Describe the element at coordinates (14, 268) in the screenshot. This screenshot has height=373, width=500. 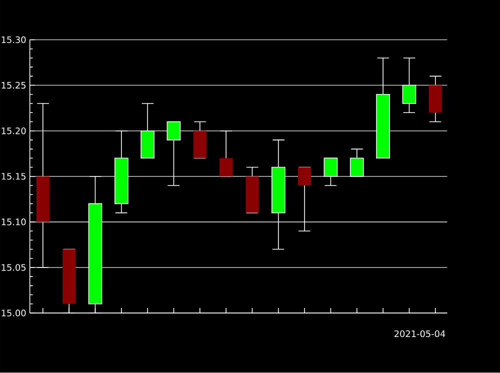
I see `y-tick-label: 15.05` at that location.